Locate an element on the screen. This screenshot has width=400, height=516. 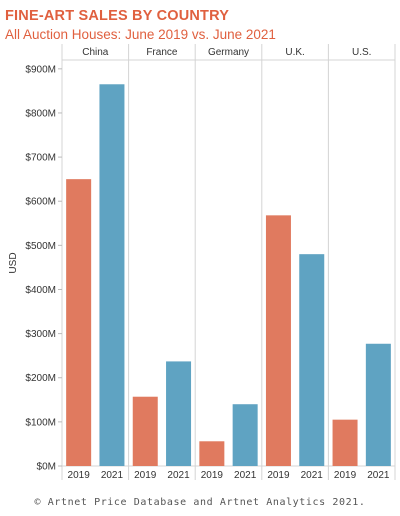
bar-germany-2021 is located at coordinates (245, 435).